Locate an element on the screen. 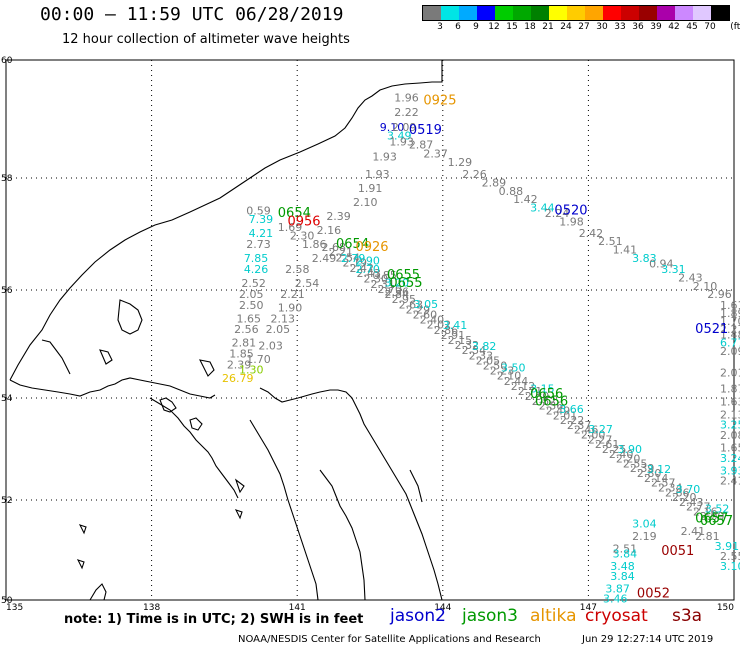 This screenshot has width=740, height=650. wave-height-value: 2.10 is located at coordinates (365, 202).